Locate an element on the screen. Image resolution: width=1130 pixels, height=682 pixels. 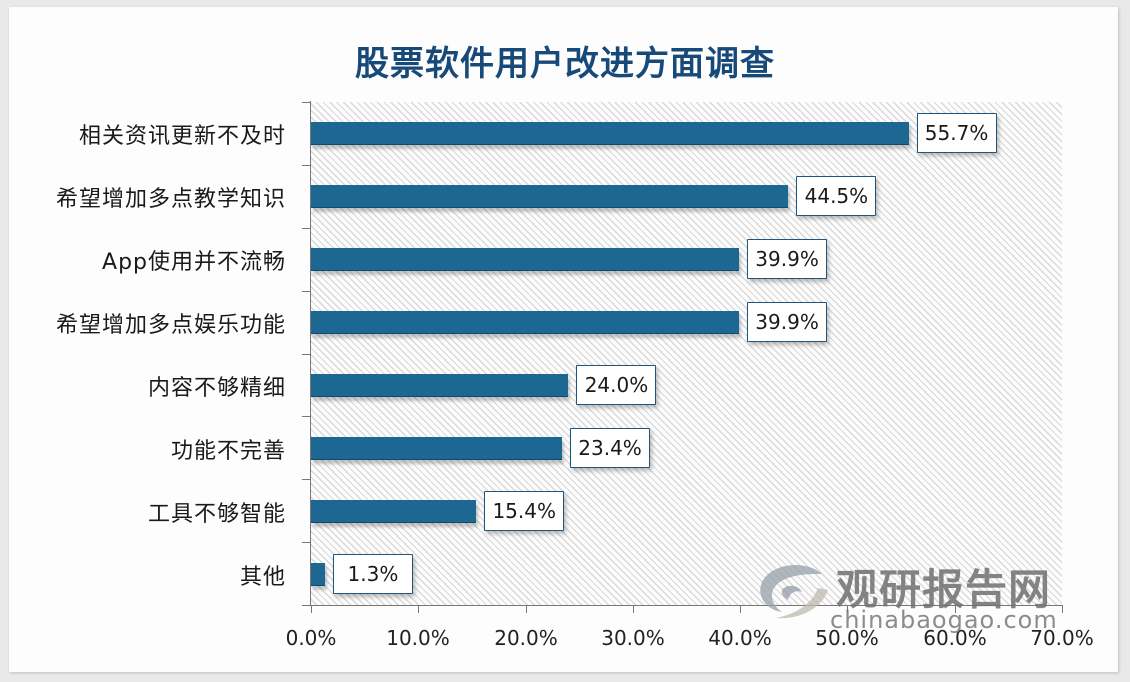
x-tick-label: 10.0% is located at coordinates (418, 638).